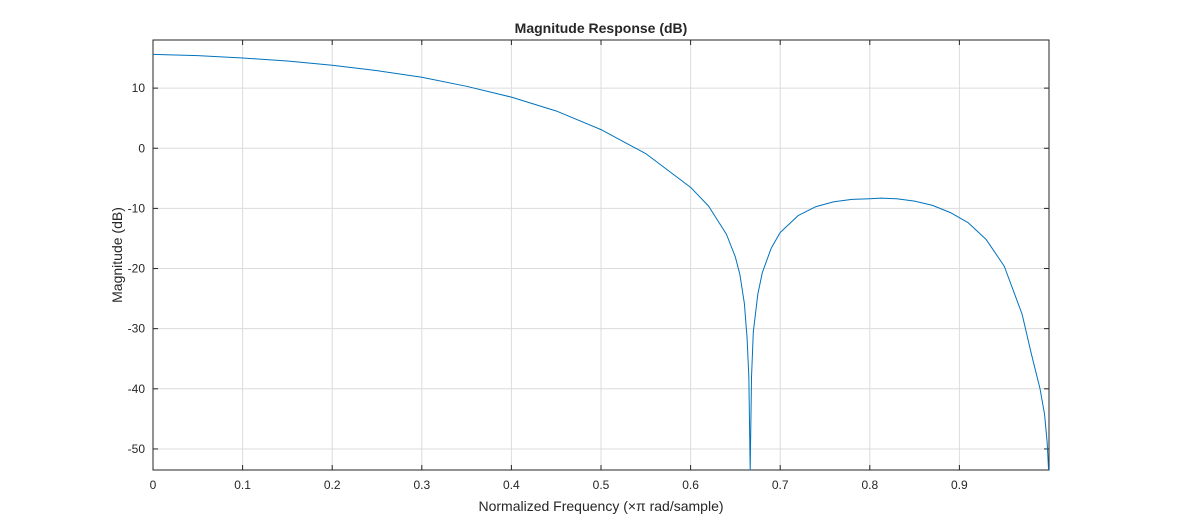 This screenshot has height=528, width=1184. What do you see at coordinates (332, 485) in the screenshot?
I see `x-tick-label: 0.2` at bounding box center [332, 485].